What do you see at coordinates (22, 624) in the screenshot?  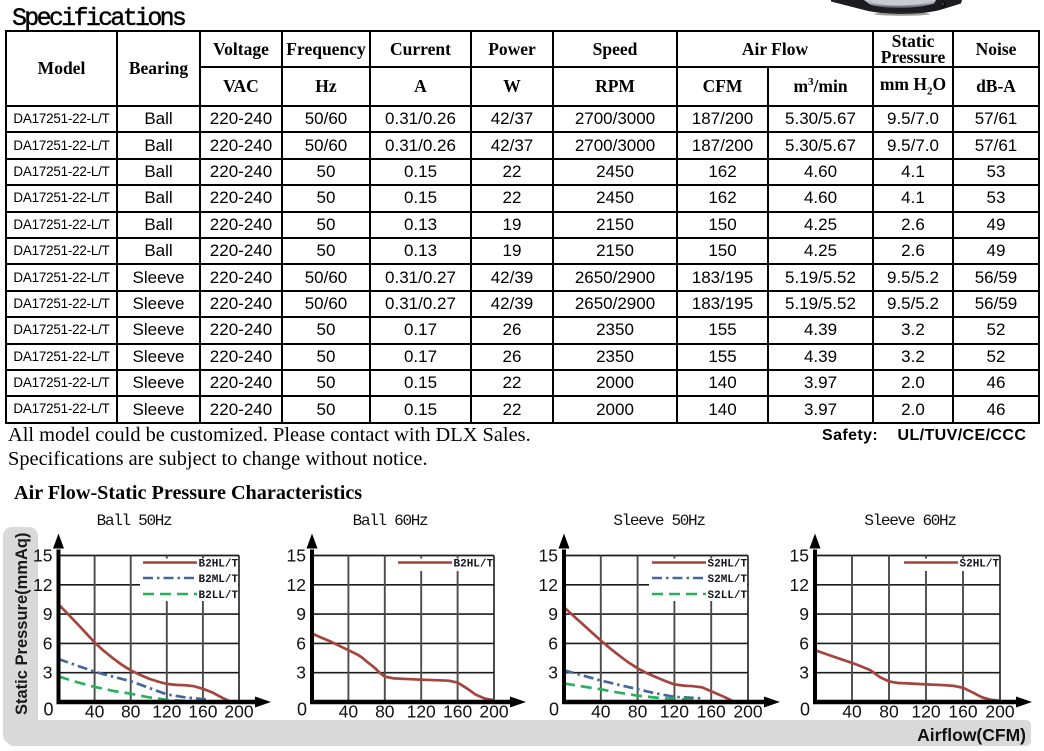 I see `svg-text: Static Pressure(mmAq)` at bounding box center [22, 624].